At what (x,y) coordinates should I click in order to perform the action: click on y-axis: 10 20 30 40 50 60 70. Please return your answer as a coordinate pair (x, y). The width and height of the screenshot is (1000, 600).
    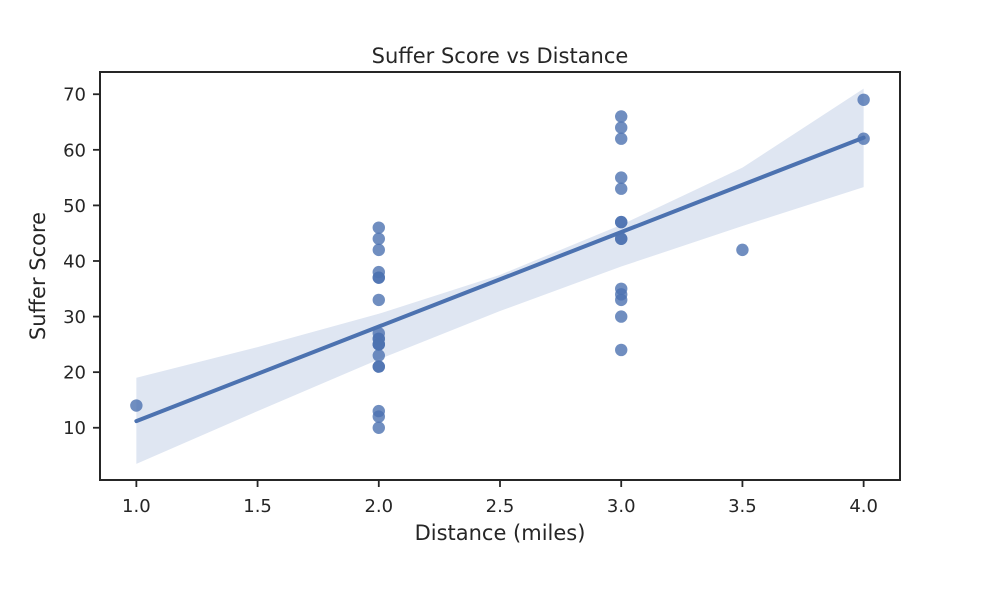
    Looking at the image, I should click on (81, 262).